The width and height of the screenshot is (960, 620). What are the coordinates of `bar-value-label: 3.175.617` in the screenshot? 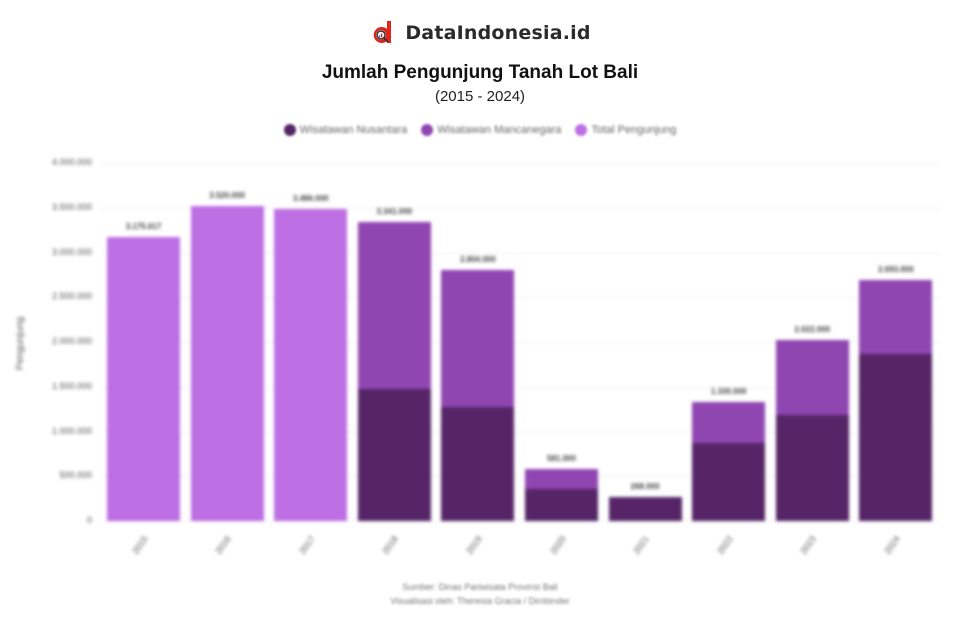 It's located at (143, 226).